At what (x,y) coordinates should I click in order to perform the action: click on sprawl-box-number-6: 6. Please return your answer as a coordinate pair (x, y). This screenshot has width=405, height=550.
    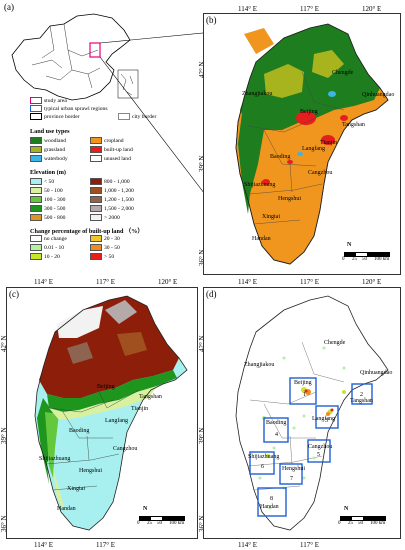
    Looking at the image, I should click on (262, 467).